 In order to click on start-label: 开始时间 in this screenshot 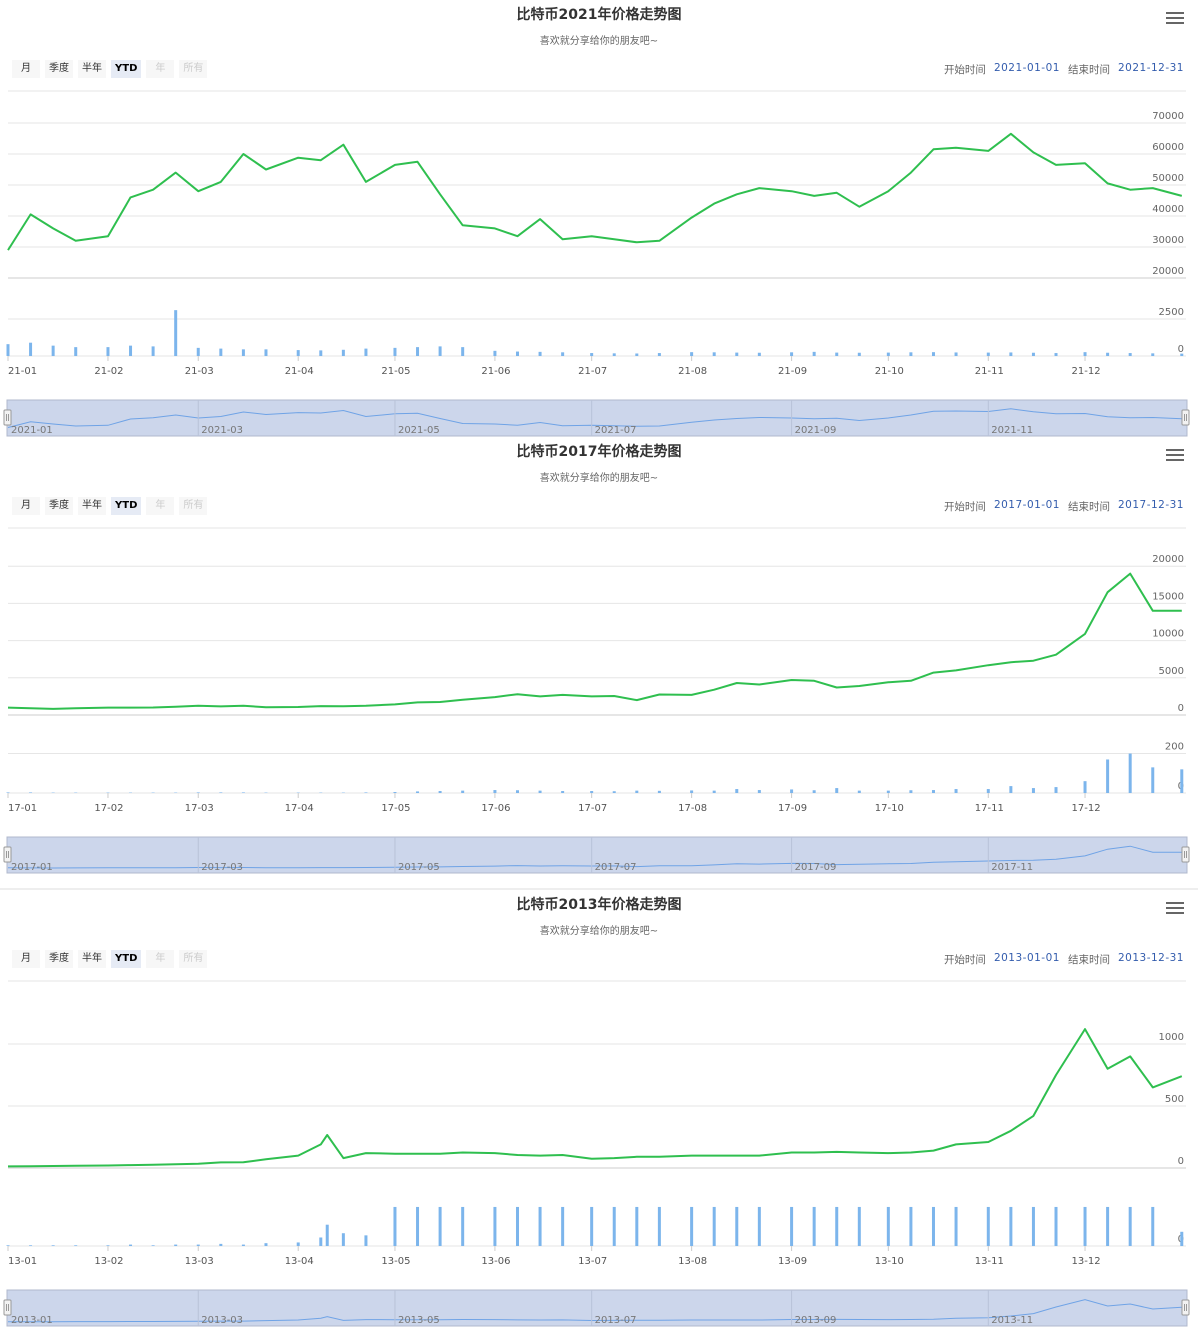, I will do `click(964, 960)`.